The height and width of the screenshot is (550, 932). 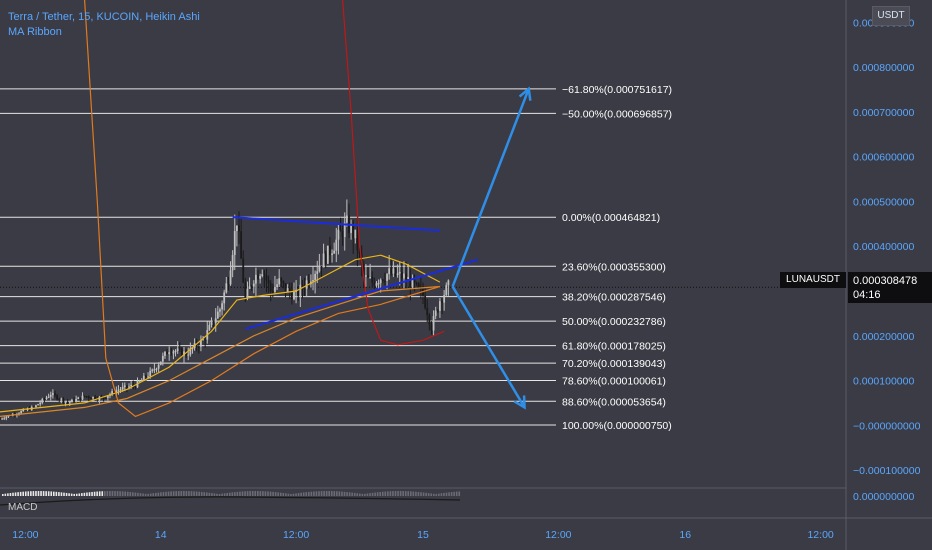 I want to click on price-axis-label: 0.000500000, so click(x=883, y=202).